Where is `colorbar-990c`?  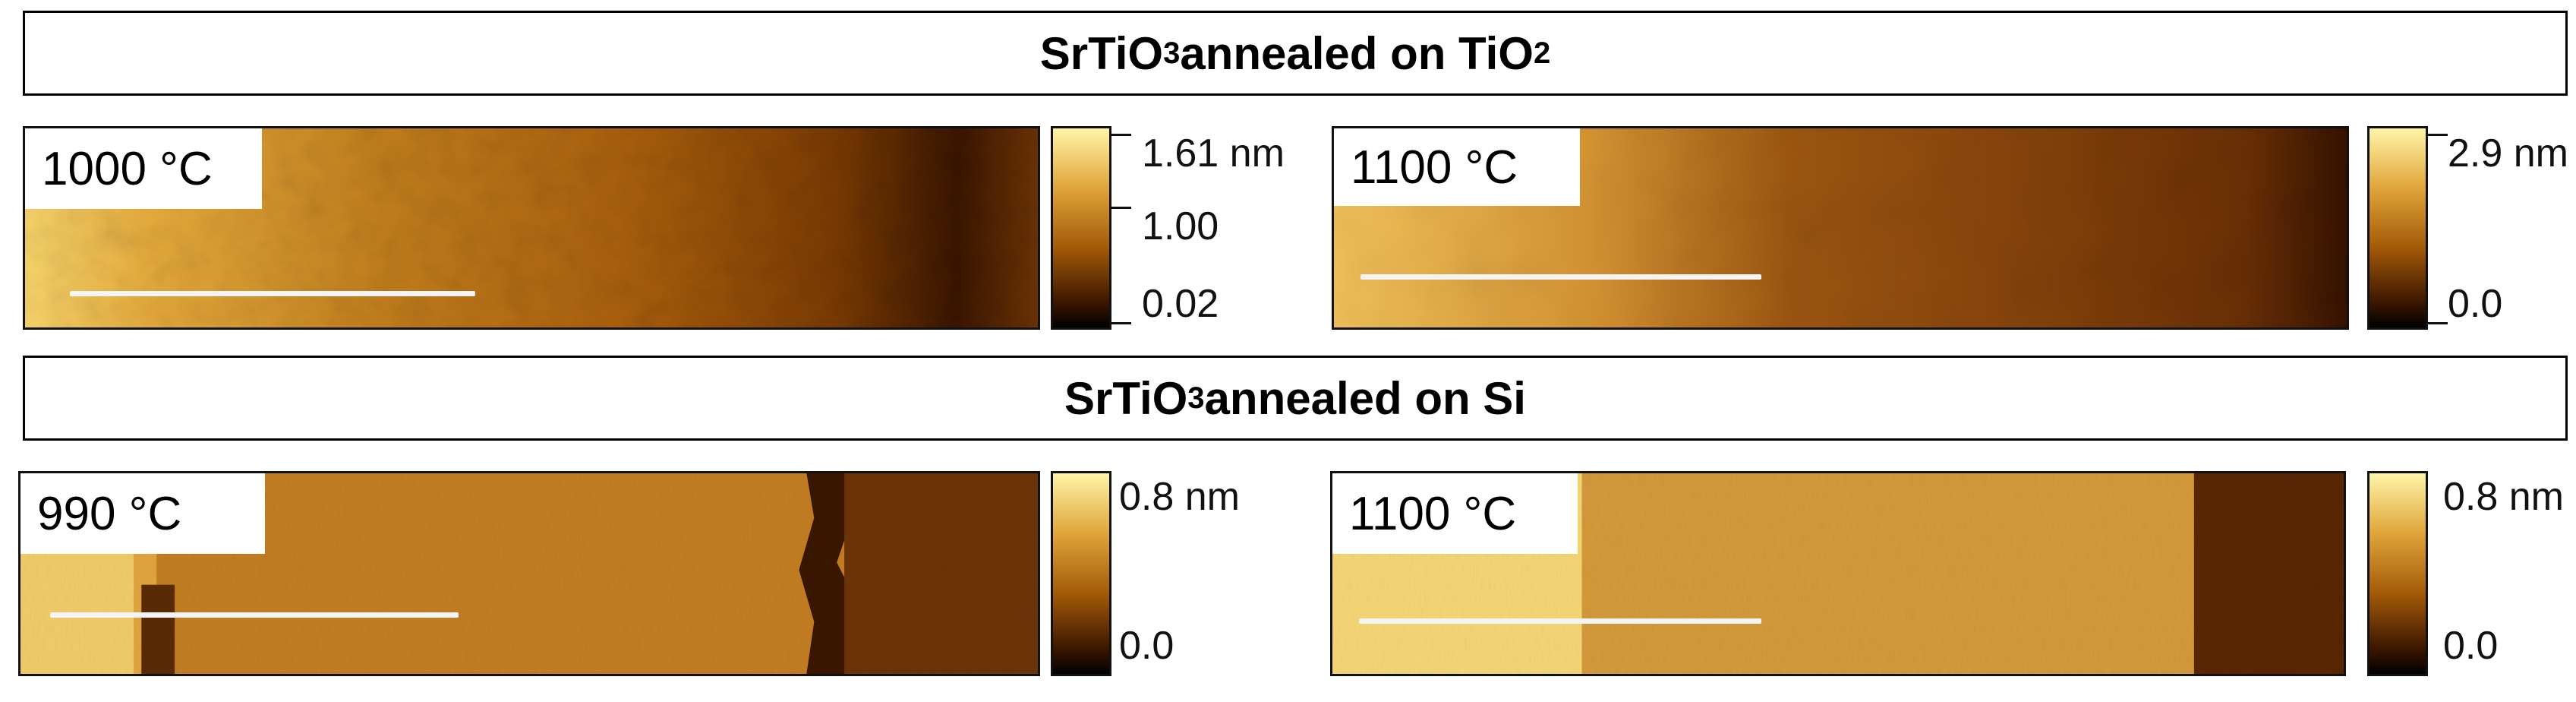 colorbar-990c is located at coordinates (1081, 573).